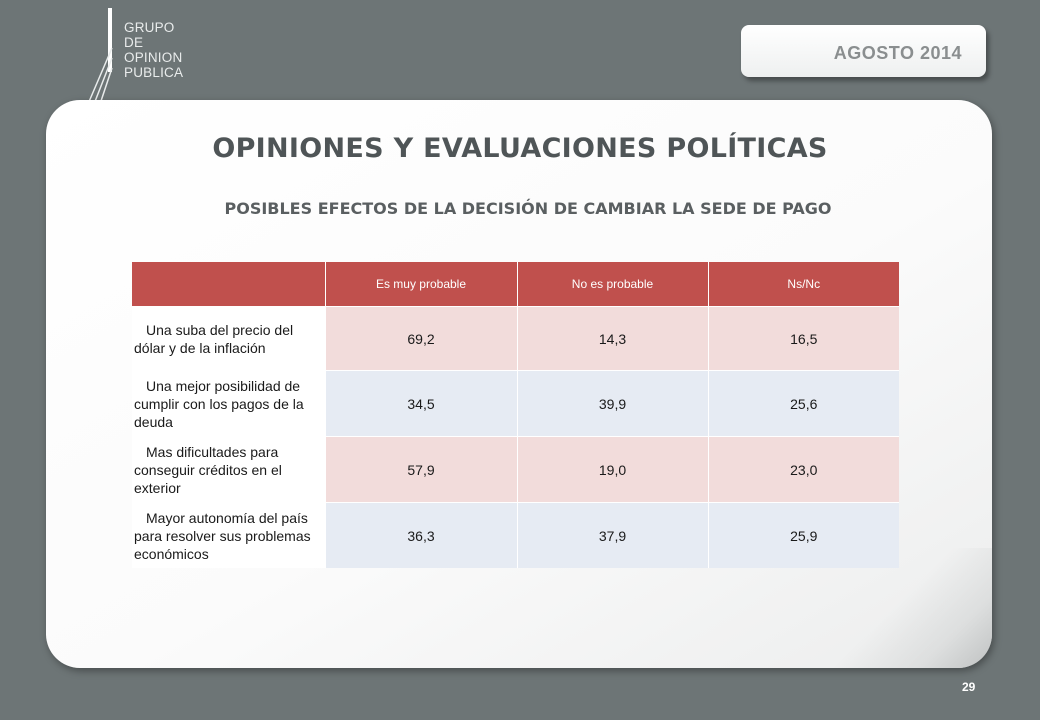 The image size is (1040, 720). I want to click on cell-value: 25,9, so click(803, 535).